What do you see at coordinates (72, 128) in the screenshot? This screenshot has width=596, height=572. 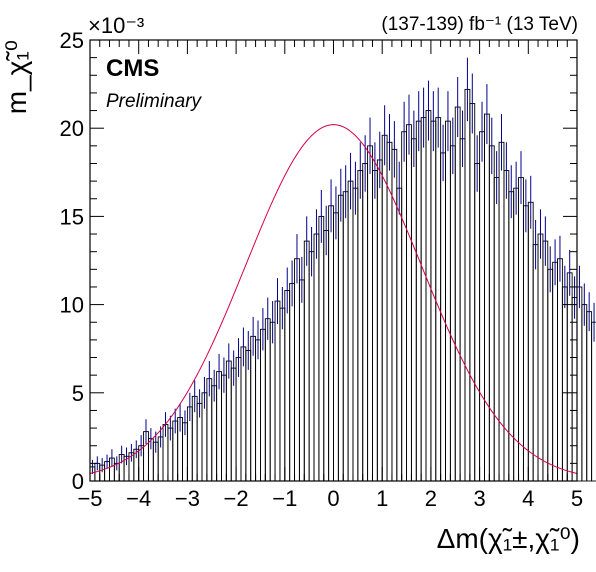 I see `y-tick-label: 20` at bounding box center [72, 128].